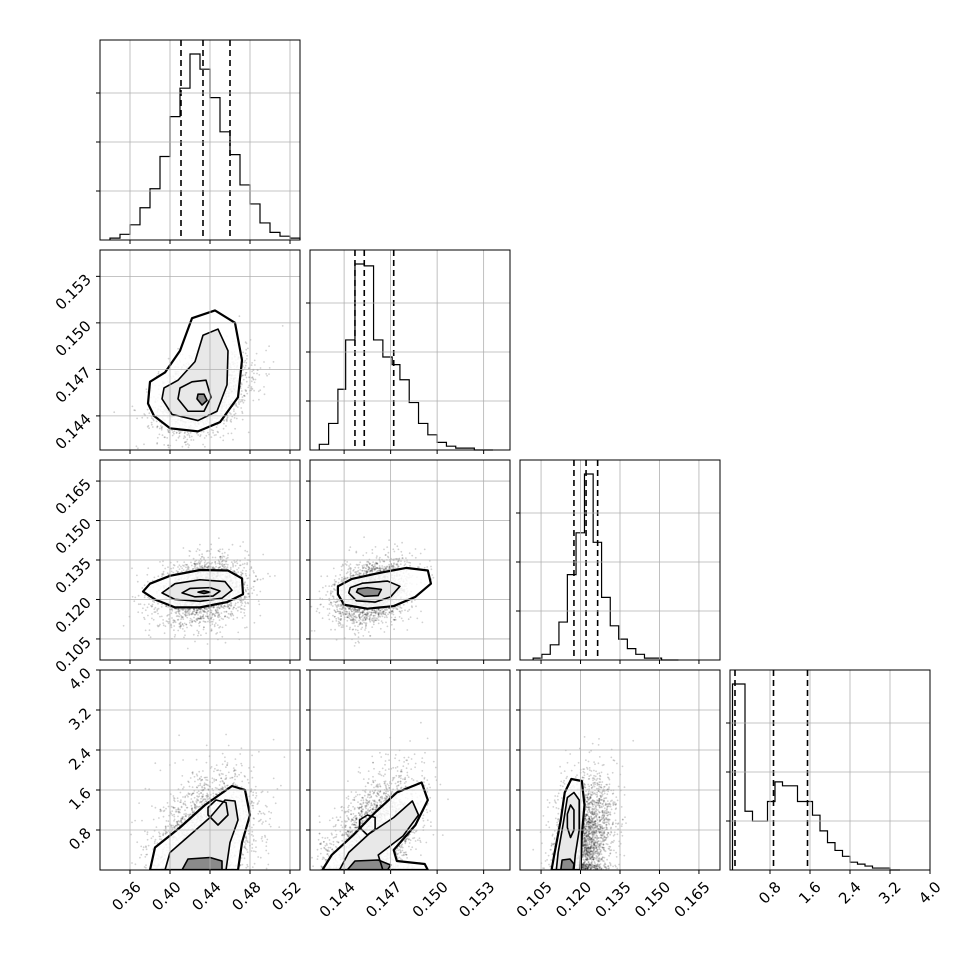  What do you see at coordinates (383, 899) in the screenshot?
I see `x-tick-label: 0.147` at bounding box center [383, 899].